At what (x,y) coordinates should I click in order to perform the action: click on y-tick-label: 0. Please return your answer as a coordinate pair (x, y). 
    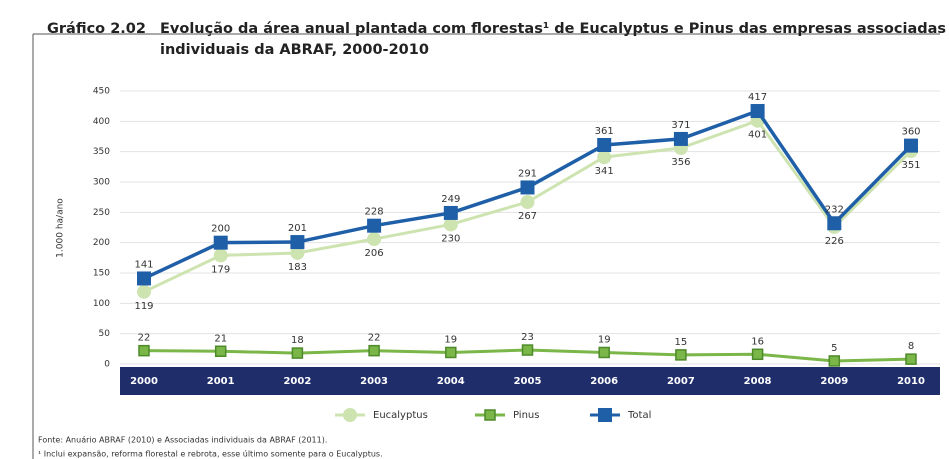
    Looking at the image, I should click on (107, 365).